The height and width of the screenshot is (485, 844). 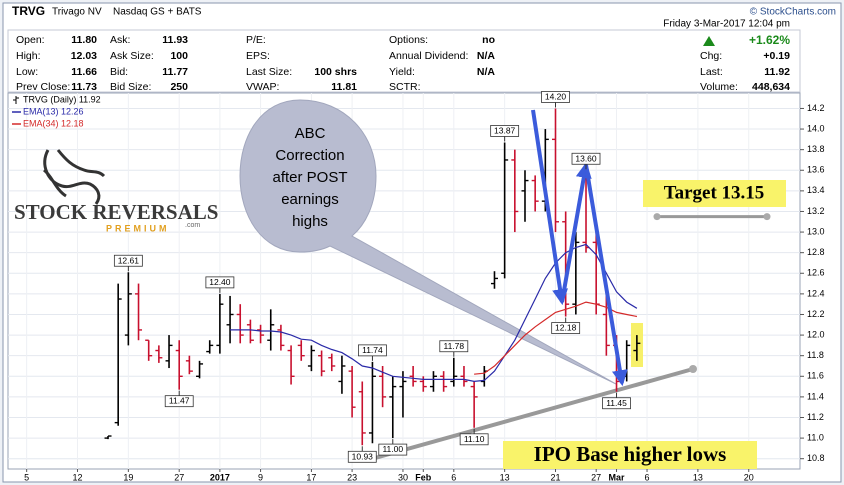 I want to click on y-tick-label: 11.0, so click(x=815, y=437).